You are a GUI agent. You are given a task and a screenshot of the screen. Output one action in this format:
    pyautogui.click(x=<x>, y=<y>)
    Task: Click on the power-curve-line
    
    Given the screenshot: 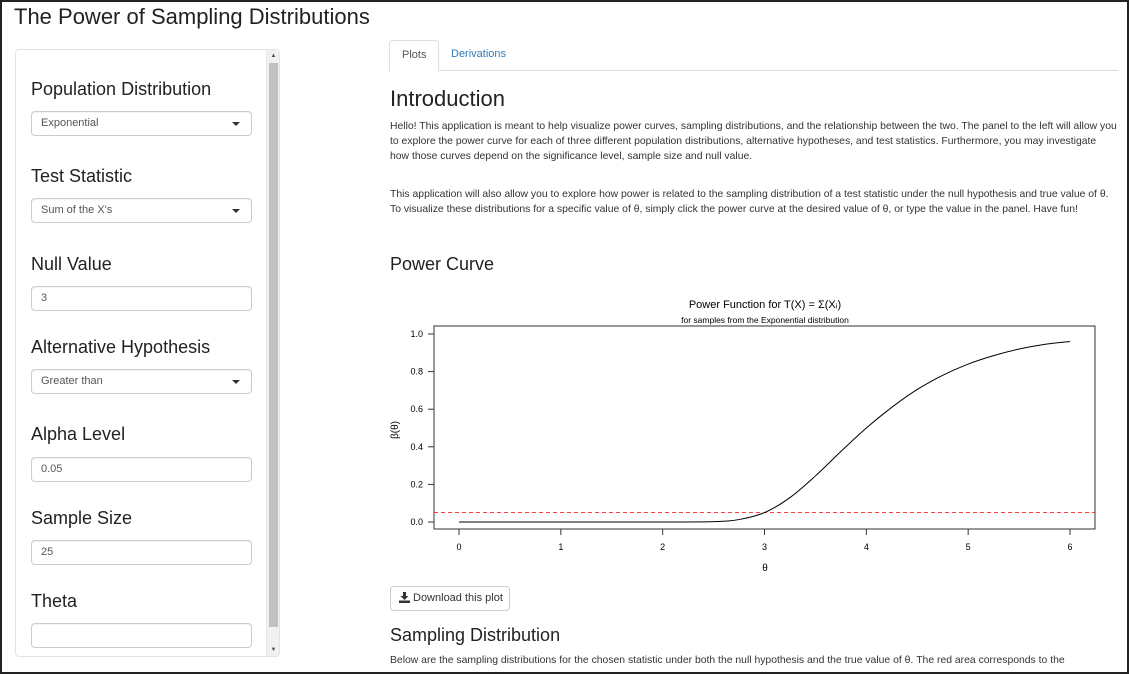 What is the action you would take?
    pyautogui.click(x=764, y=432)
    